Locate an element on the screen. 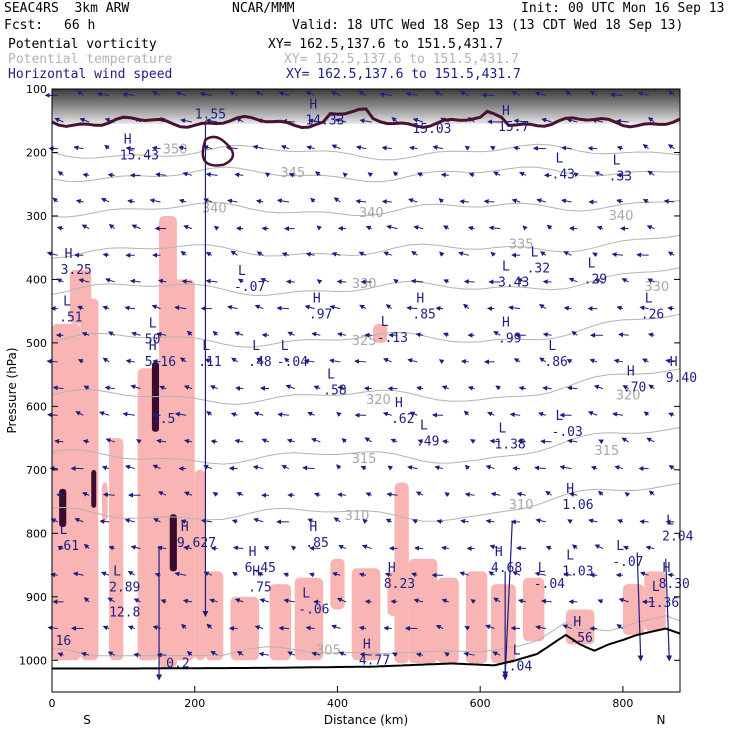 The width and height of the screenshot is (740, 740). extremum-value: 3.43 is located at coordinates (513, 283).